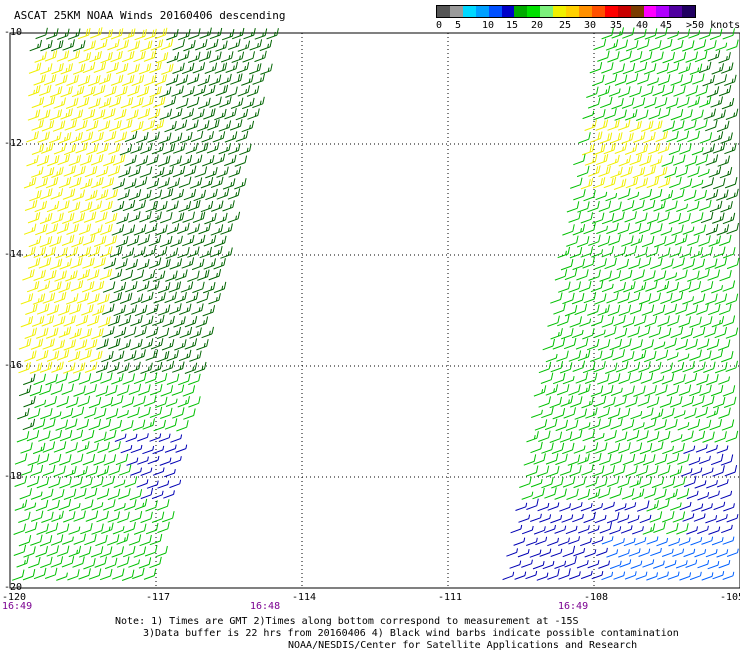 The height and width of the screenshot is (651, 740). I want to click on scale-swatch, so click(482, 11).